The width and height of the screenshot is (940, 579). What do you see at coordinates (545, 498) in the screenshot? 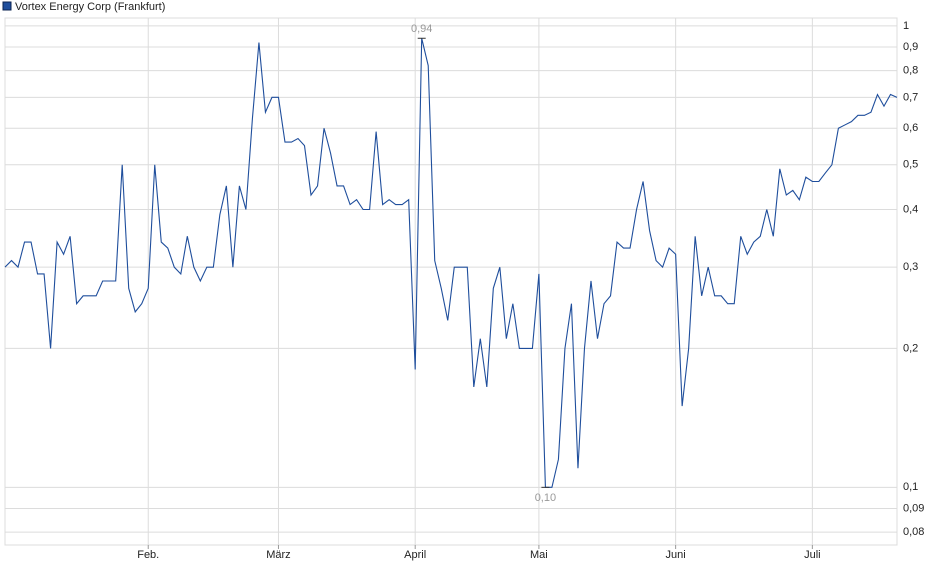
I see `value-label: 0,10` at bounding box center [545, 498].